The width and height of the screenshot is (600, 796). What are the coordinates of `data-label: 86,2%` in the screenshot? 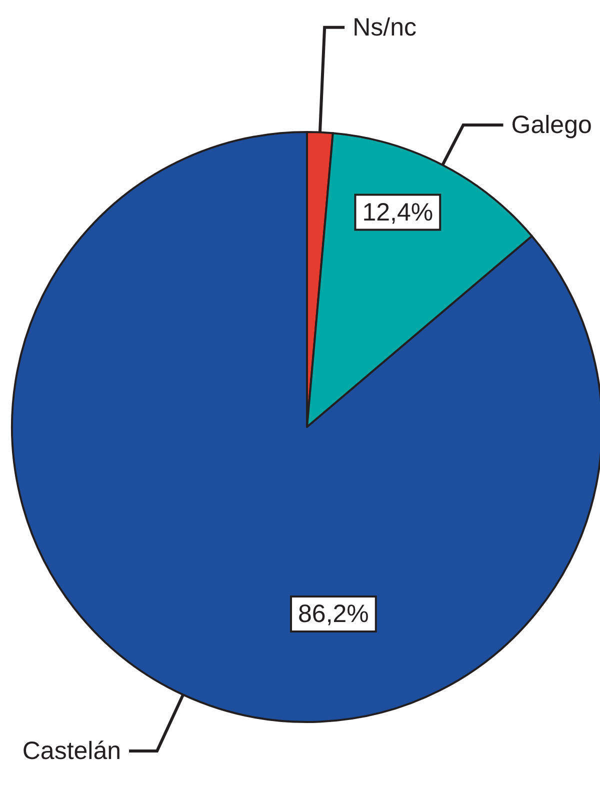 It's located at (333, 614).